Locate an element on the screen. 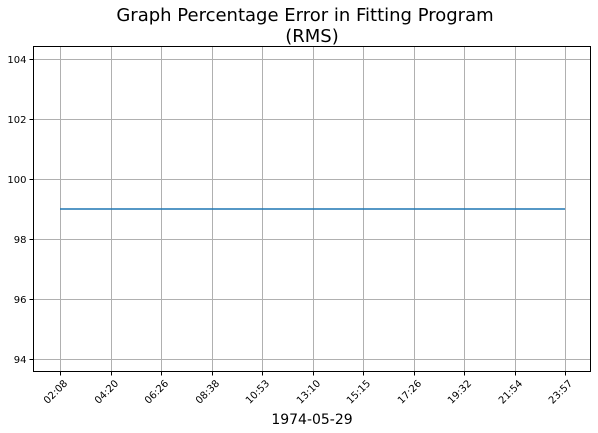 The height and width of the screenshot is (433, 598). y-tick-label: 102 is located at coordinates (16, 120).